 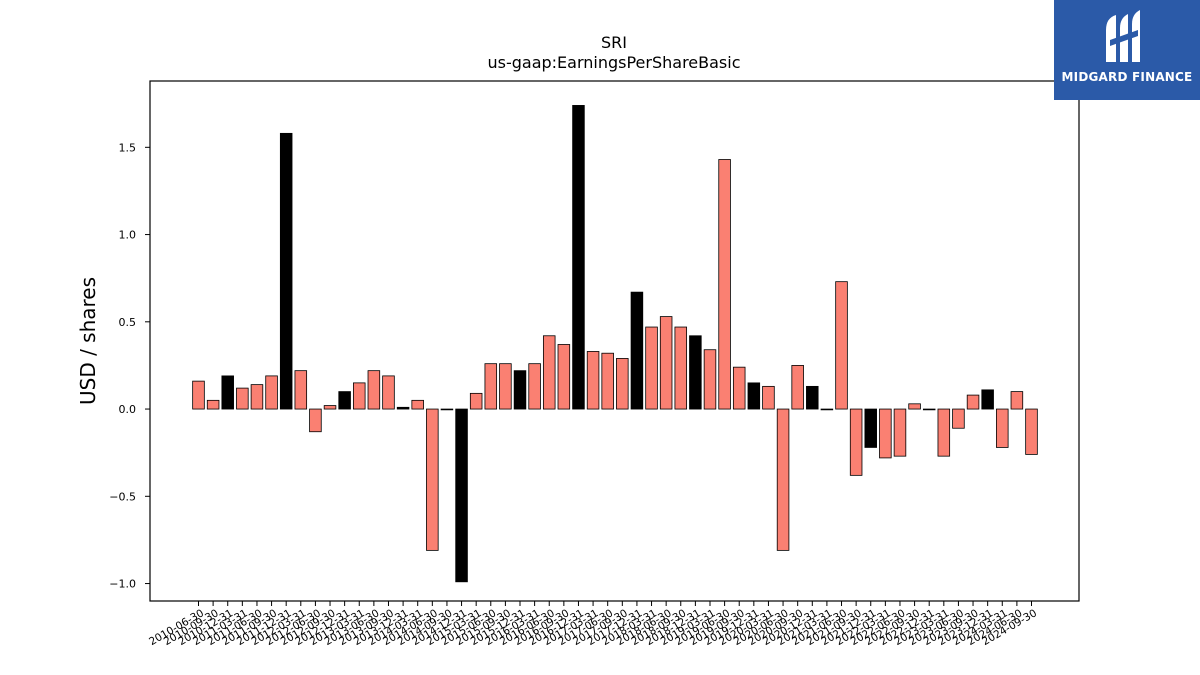 I want to click on chart-subtitle: us-gaap:EarningsPerShareBasic, so click(x=613, y=62).